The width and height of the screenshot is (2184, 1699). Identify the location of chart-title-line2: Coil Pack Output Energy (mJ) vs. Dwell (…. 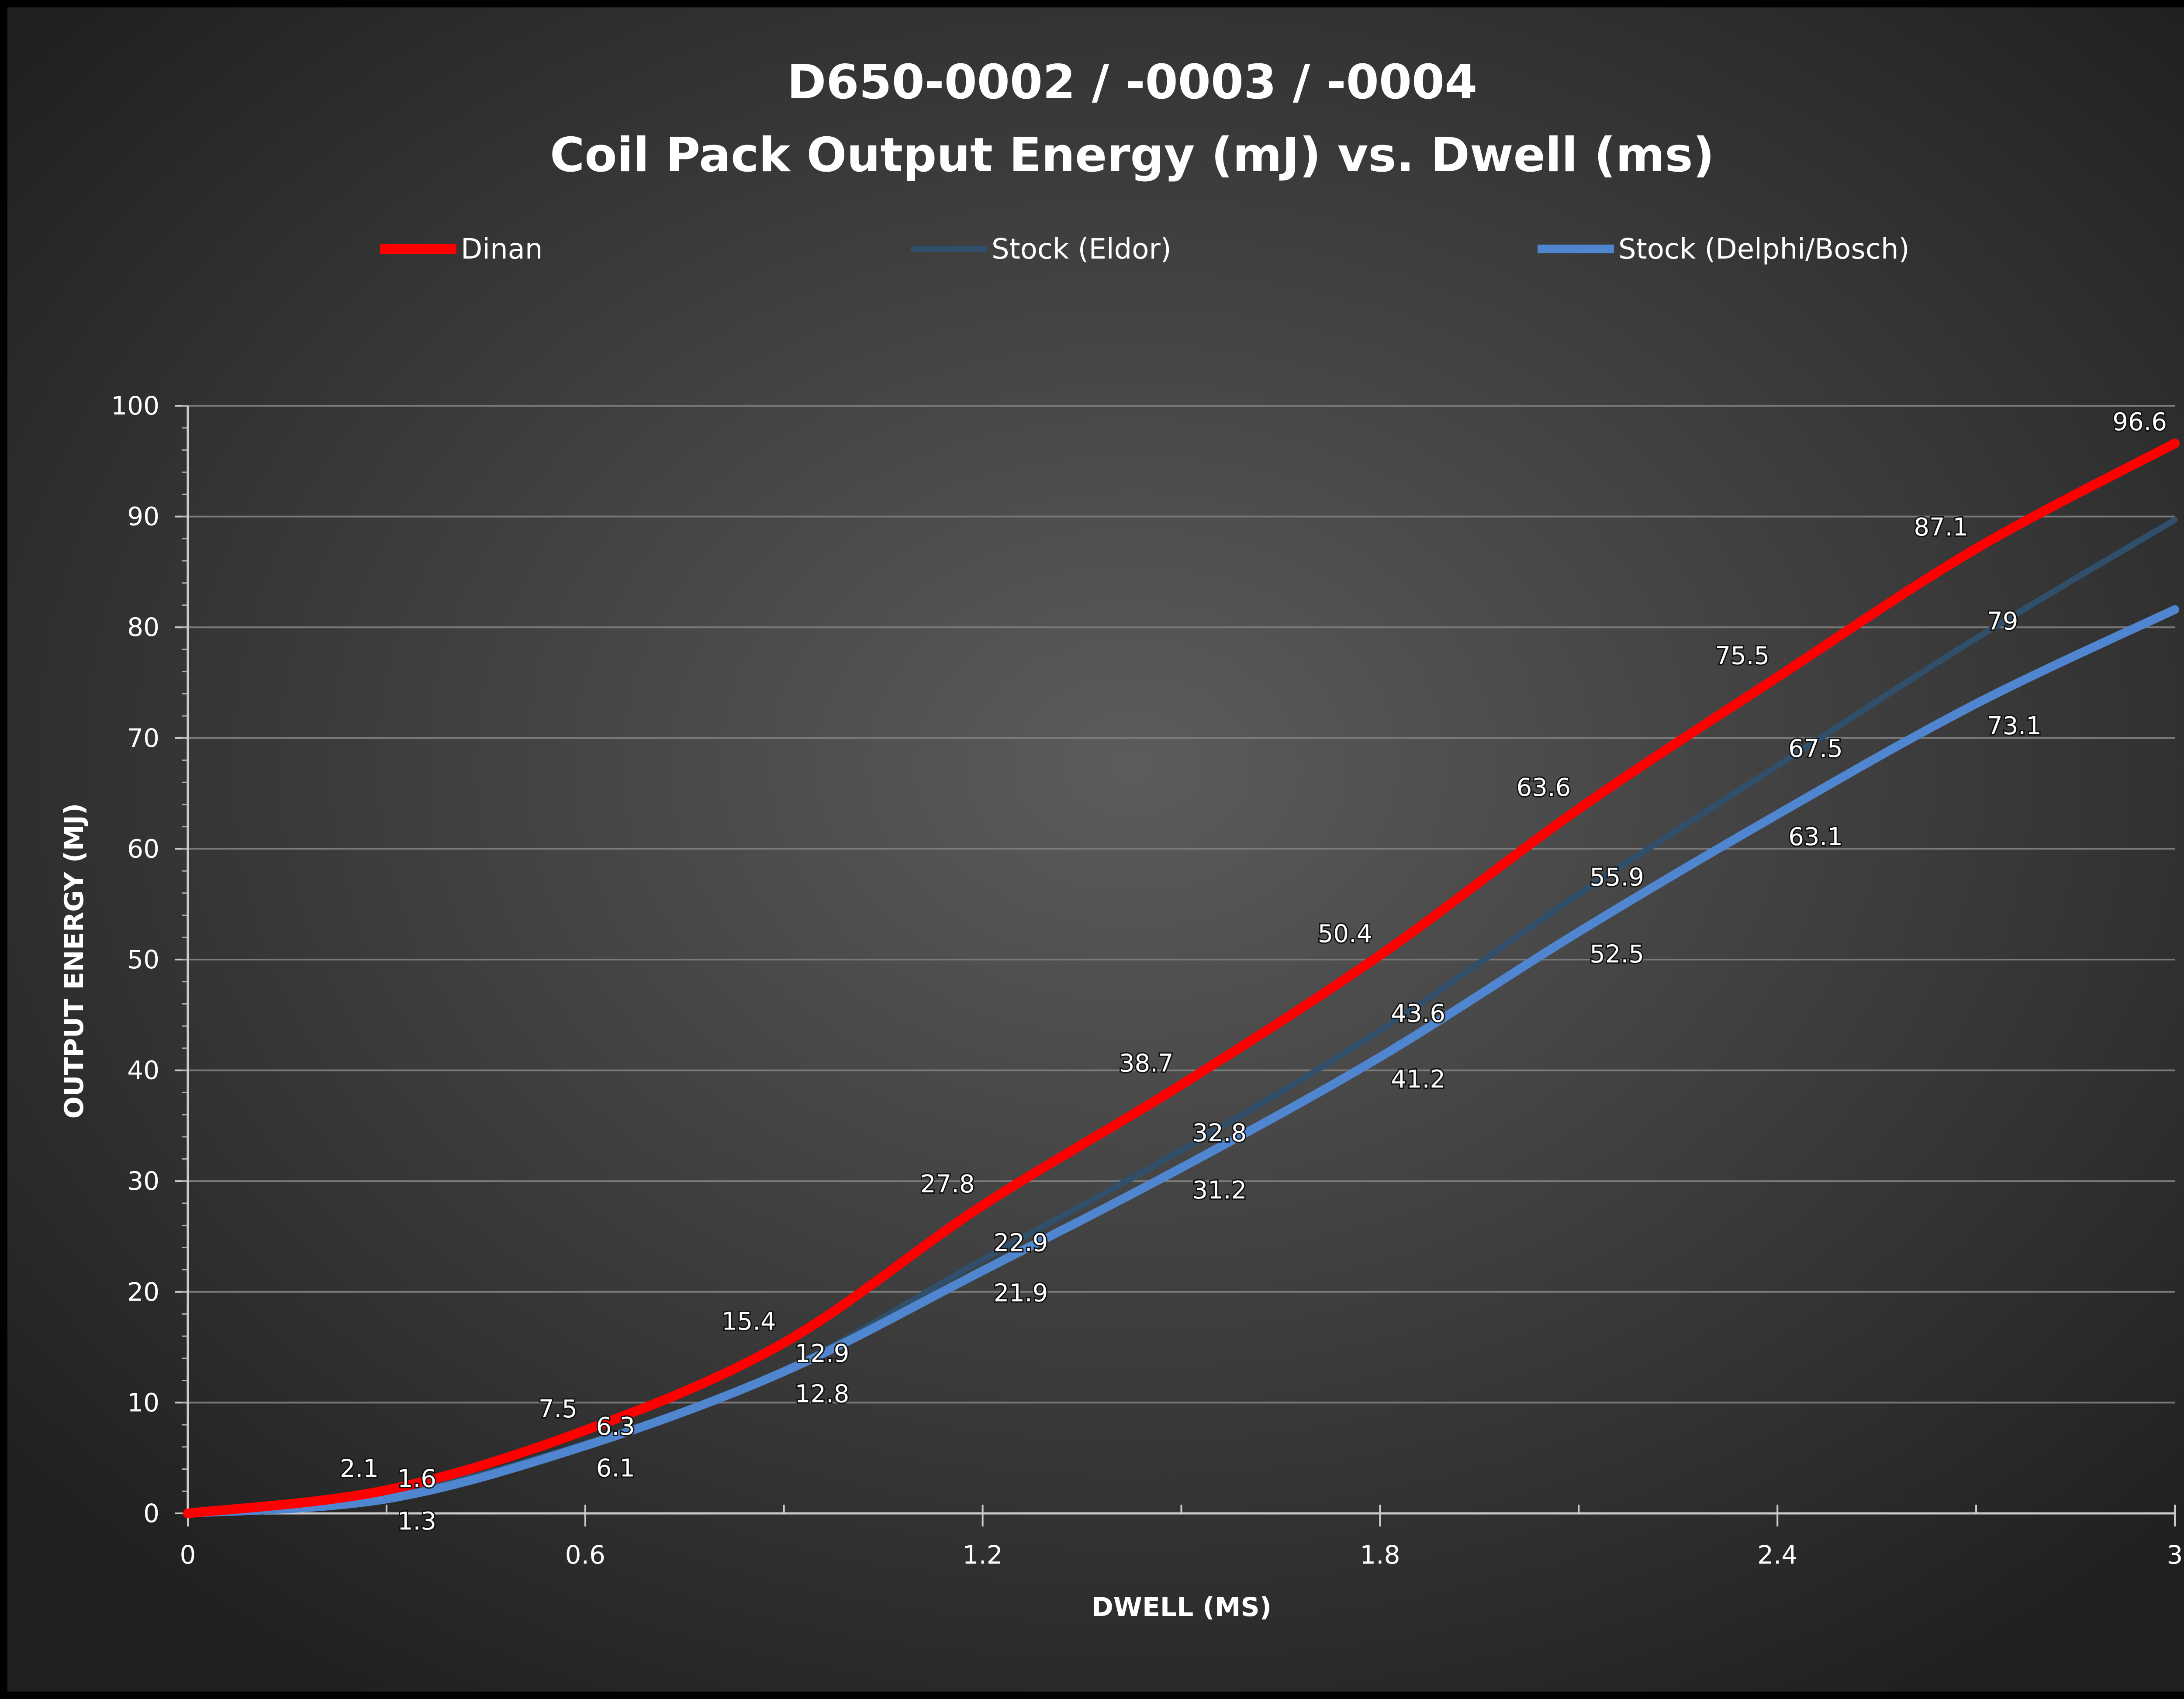
(1132, 155).